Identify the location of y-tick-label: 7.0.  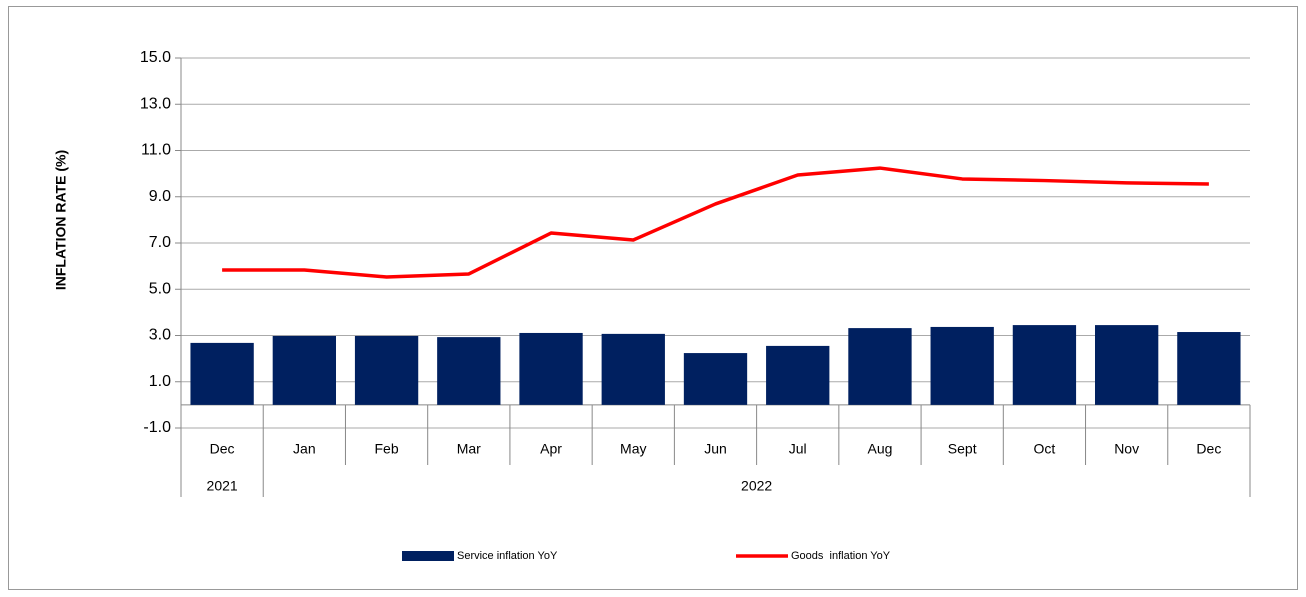
(160, 242).